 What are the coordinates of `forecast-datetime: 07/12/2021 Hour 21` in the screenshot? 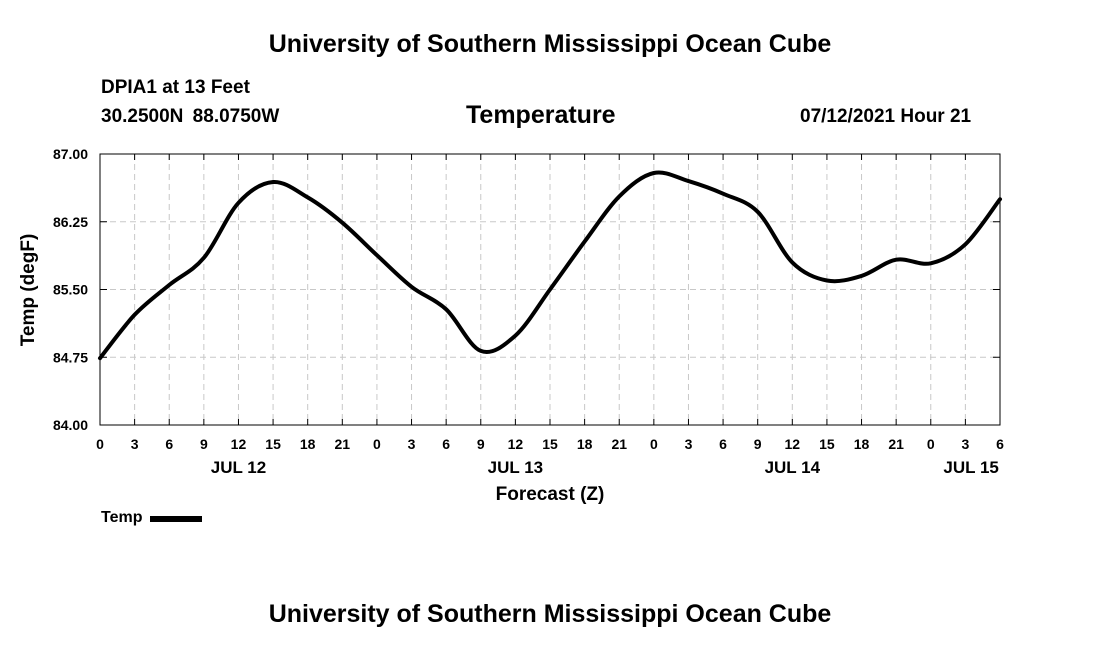 It's located at (886, 116).